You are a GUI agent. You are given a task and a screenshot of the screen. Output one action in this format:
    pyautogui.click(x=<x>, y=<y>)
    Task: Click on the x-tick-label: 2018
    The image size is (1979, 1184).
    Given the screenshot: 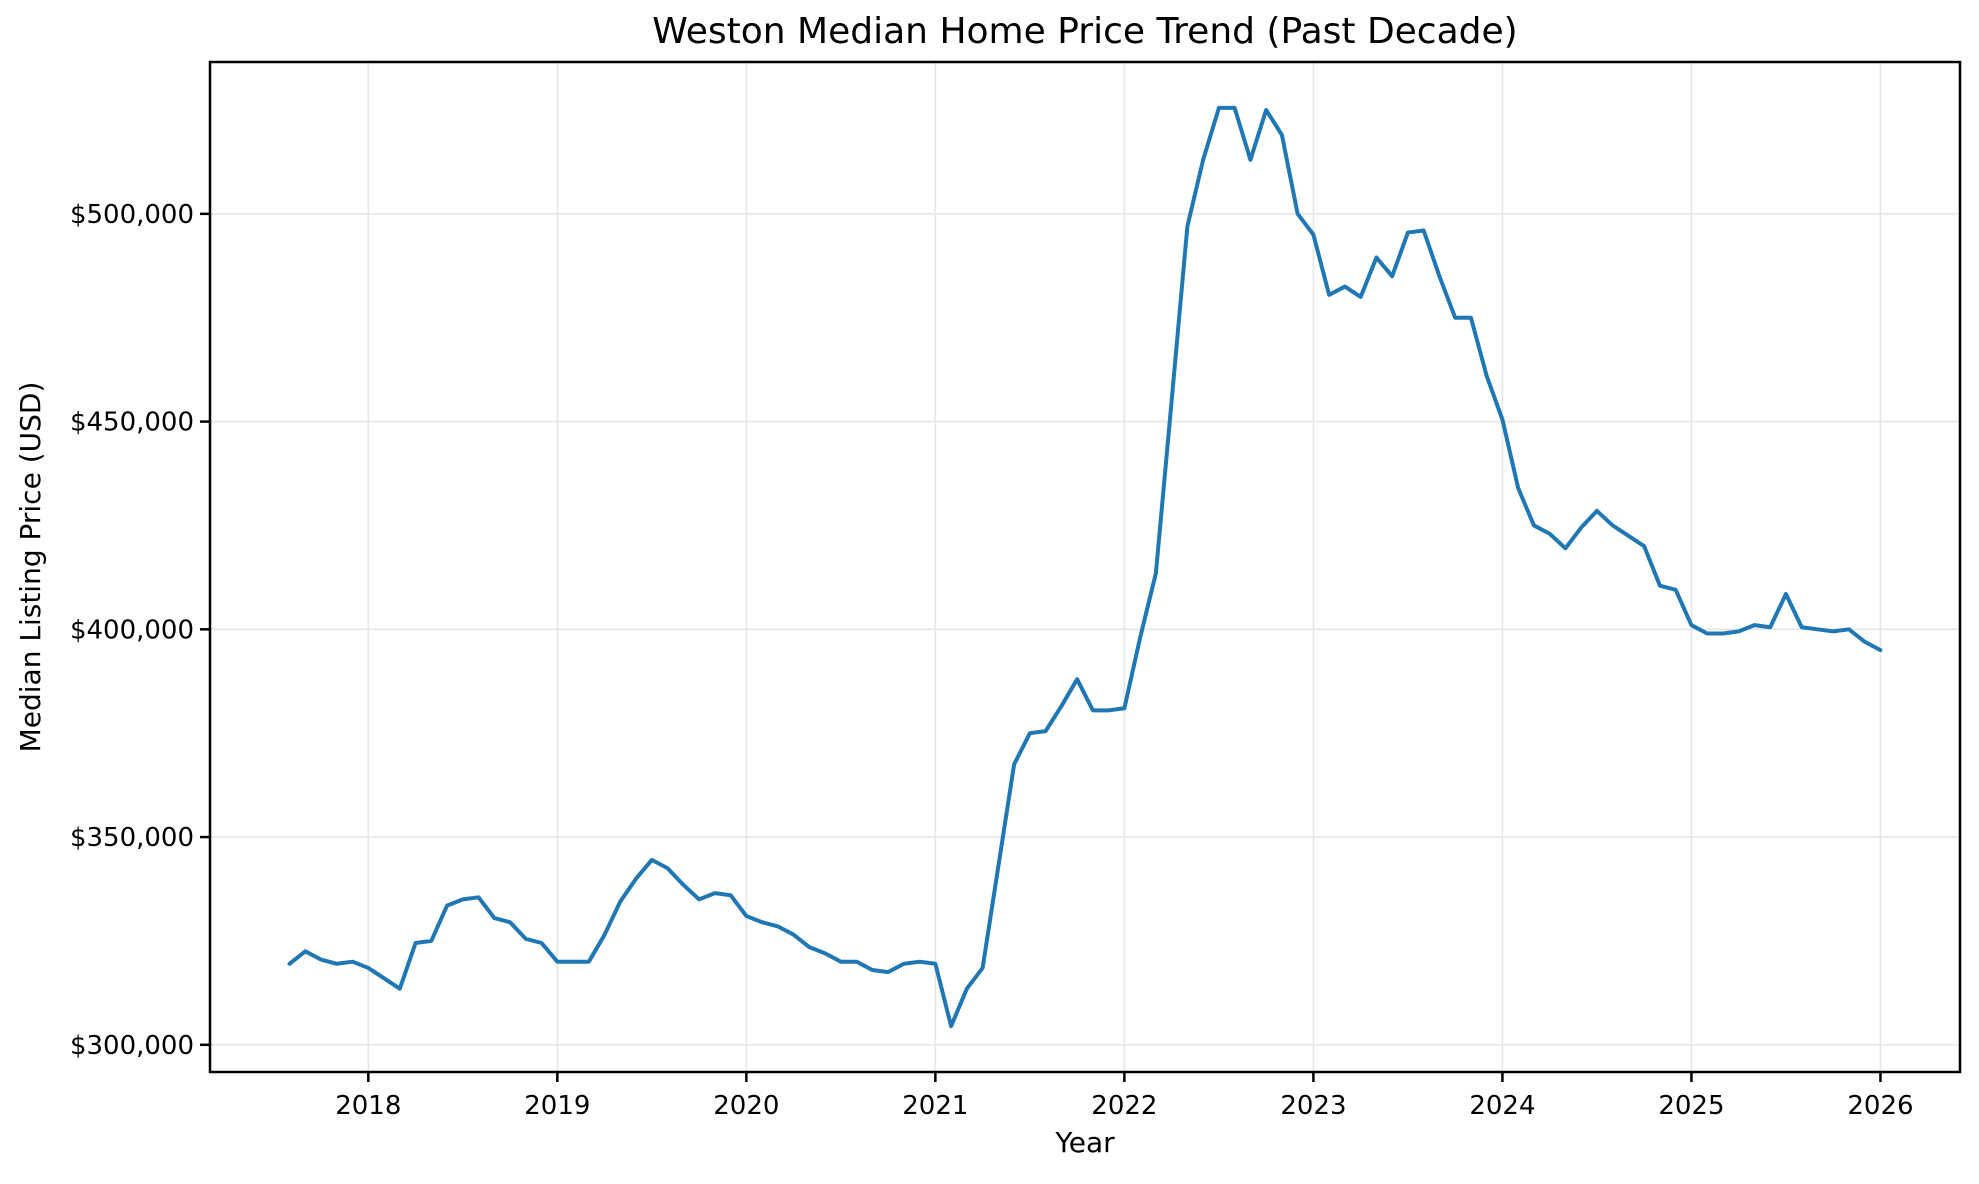 What is the action you would take?
    pyautogui.click(x=368, y=1106)
    